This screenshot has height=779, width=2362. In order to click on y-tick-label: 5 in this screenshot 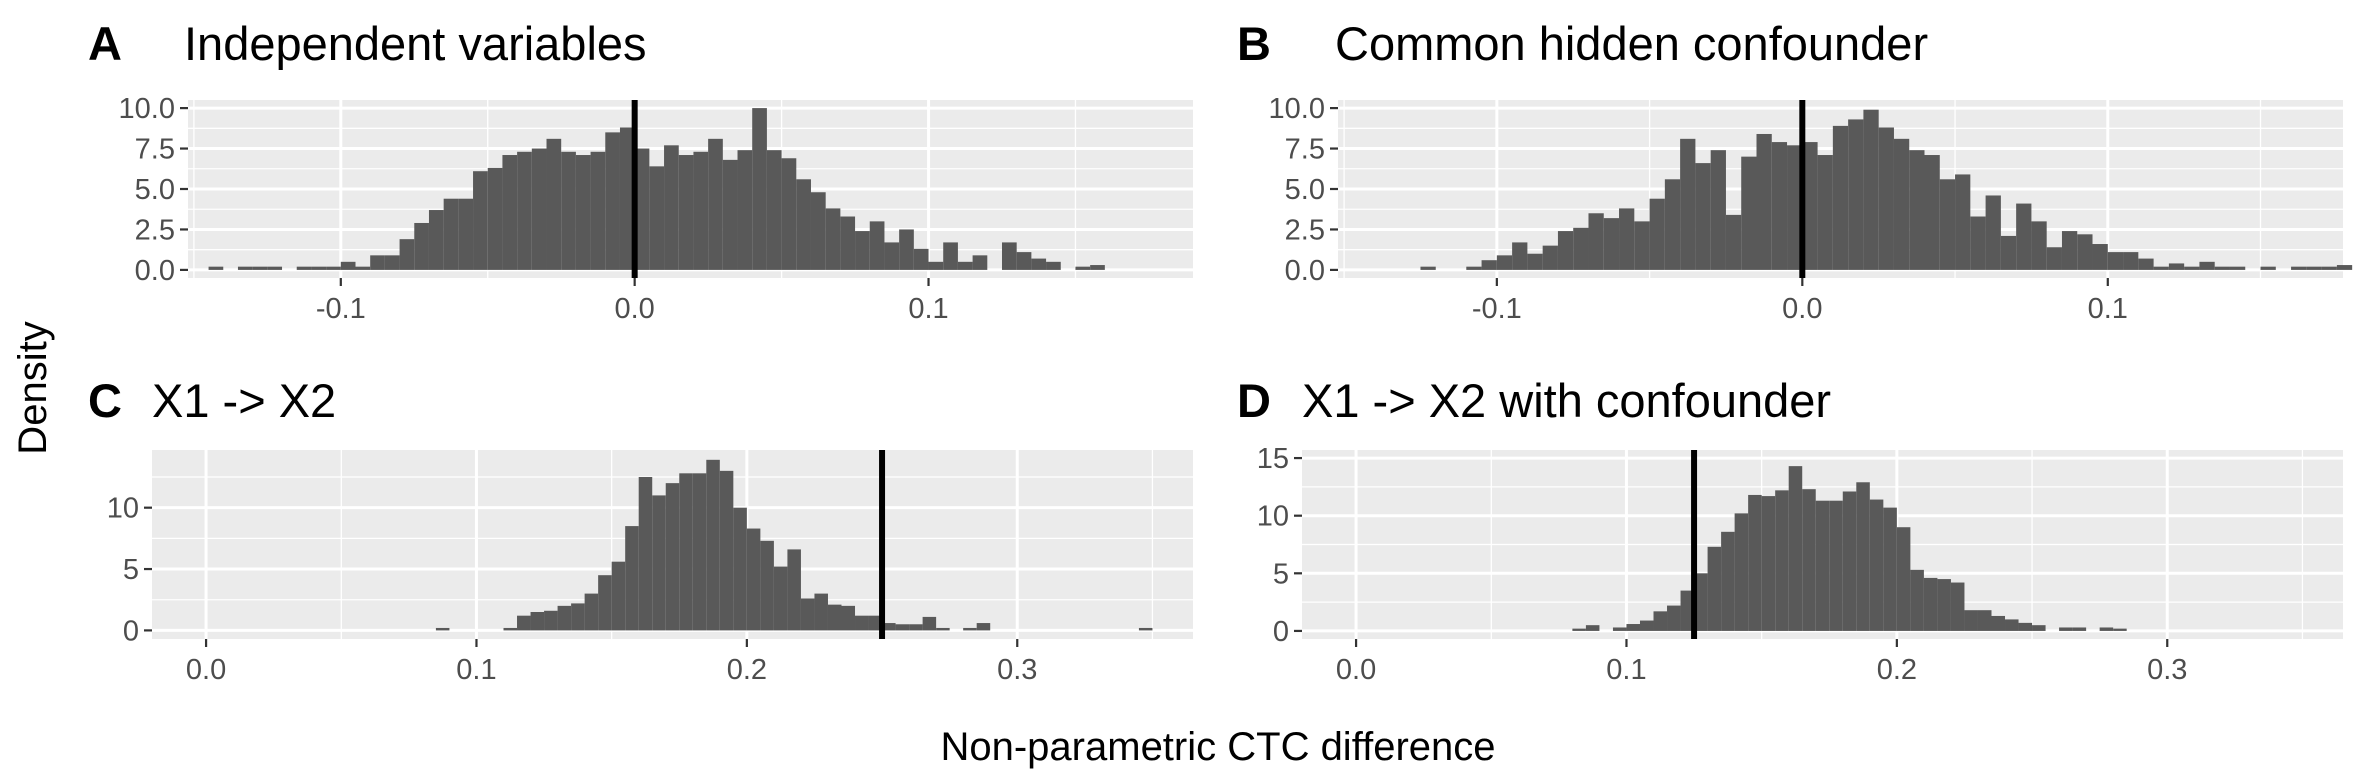, I will do `click(1281, 574)`.